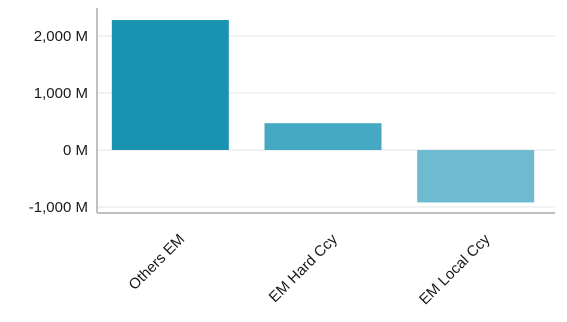 The height and width of the screenshot is (322, 567). Describe the element at coordinates (58, 122) in the screenshot. I see `y-tick-labels: -1,000 M 0 M 1,000 M 2,000 M` at that location.